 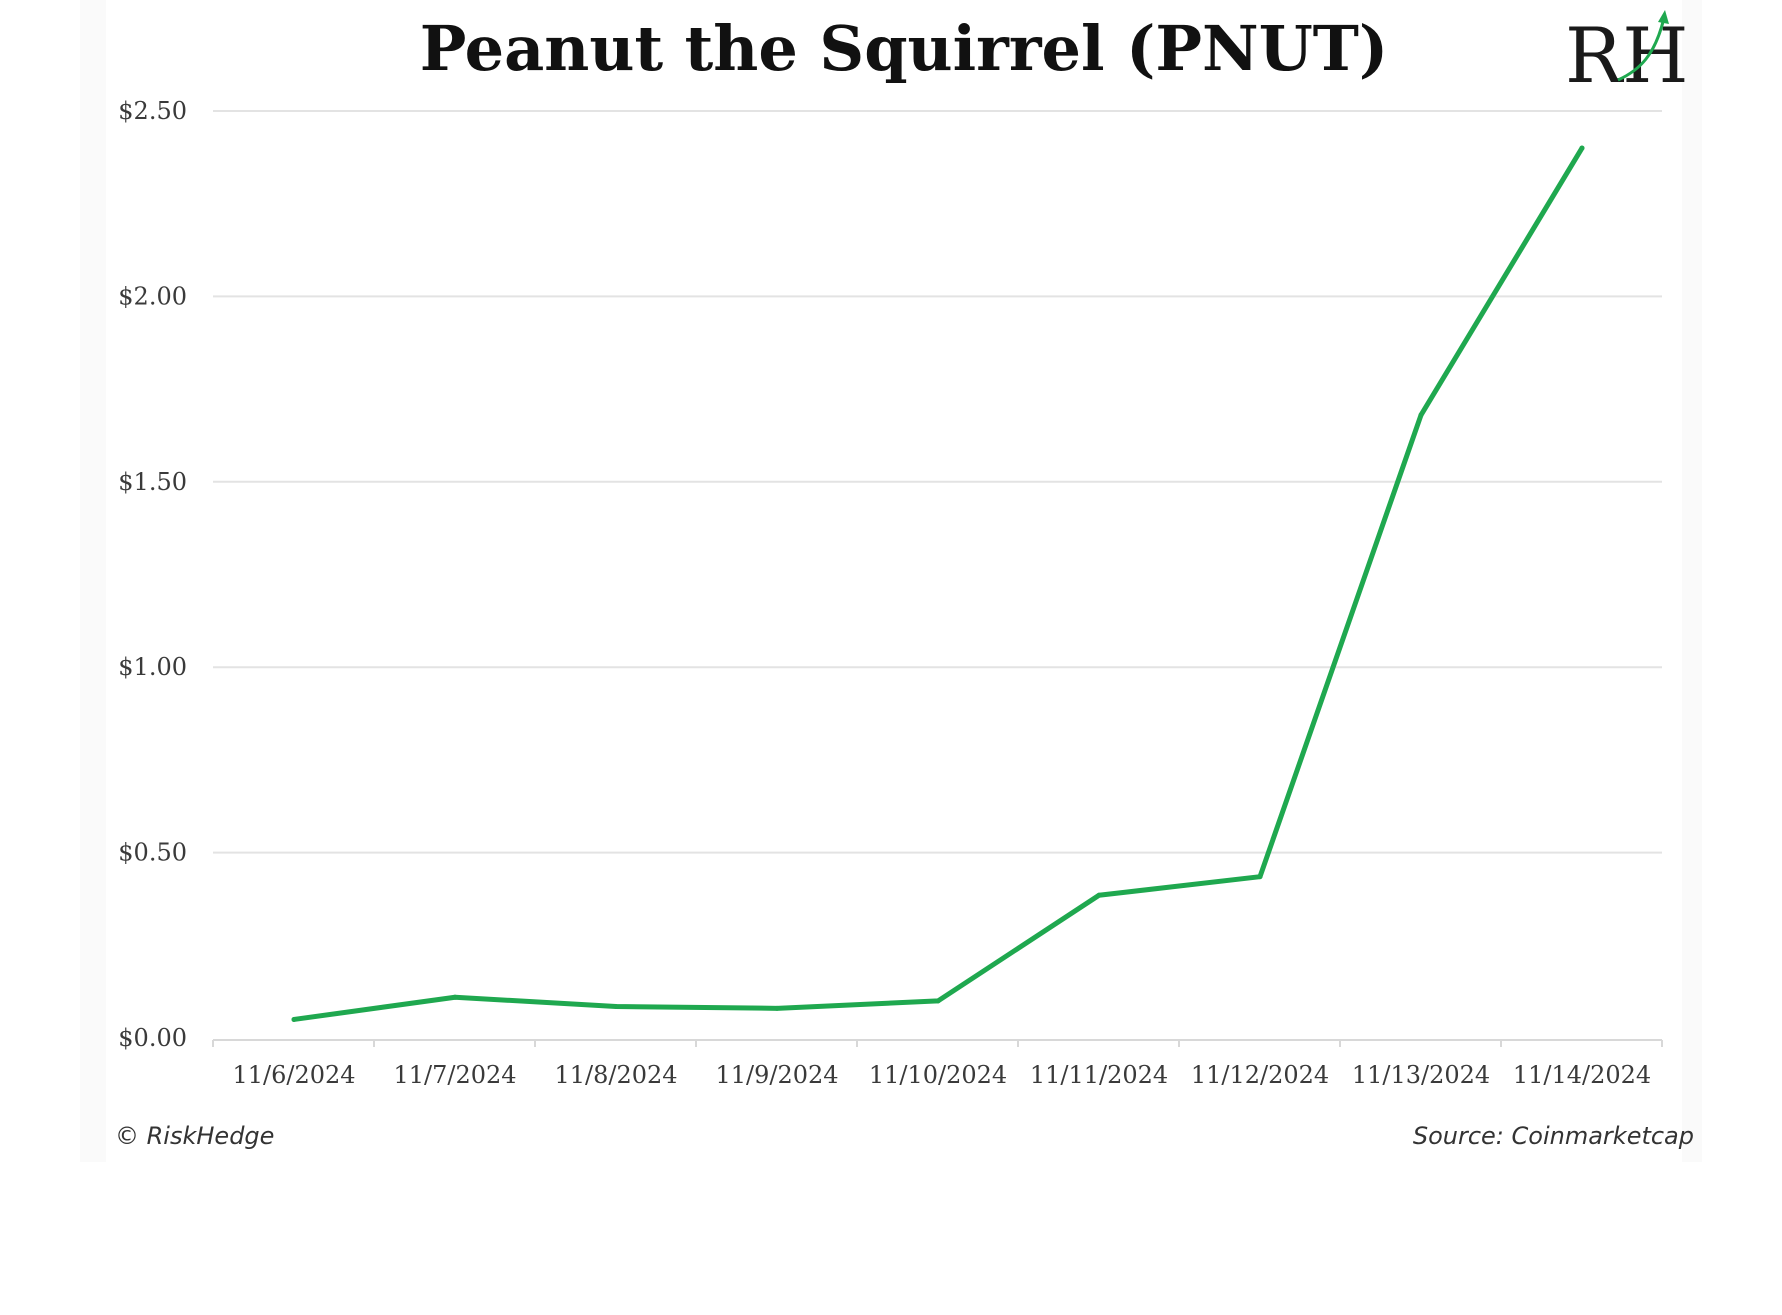 I want to click on y-tick-label: $0.00, so click(x=152, y=1038).